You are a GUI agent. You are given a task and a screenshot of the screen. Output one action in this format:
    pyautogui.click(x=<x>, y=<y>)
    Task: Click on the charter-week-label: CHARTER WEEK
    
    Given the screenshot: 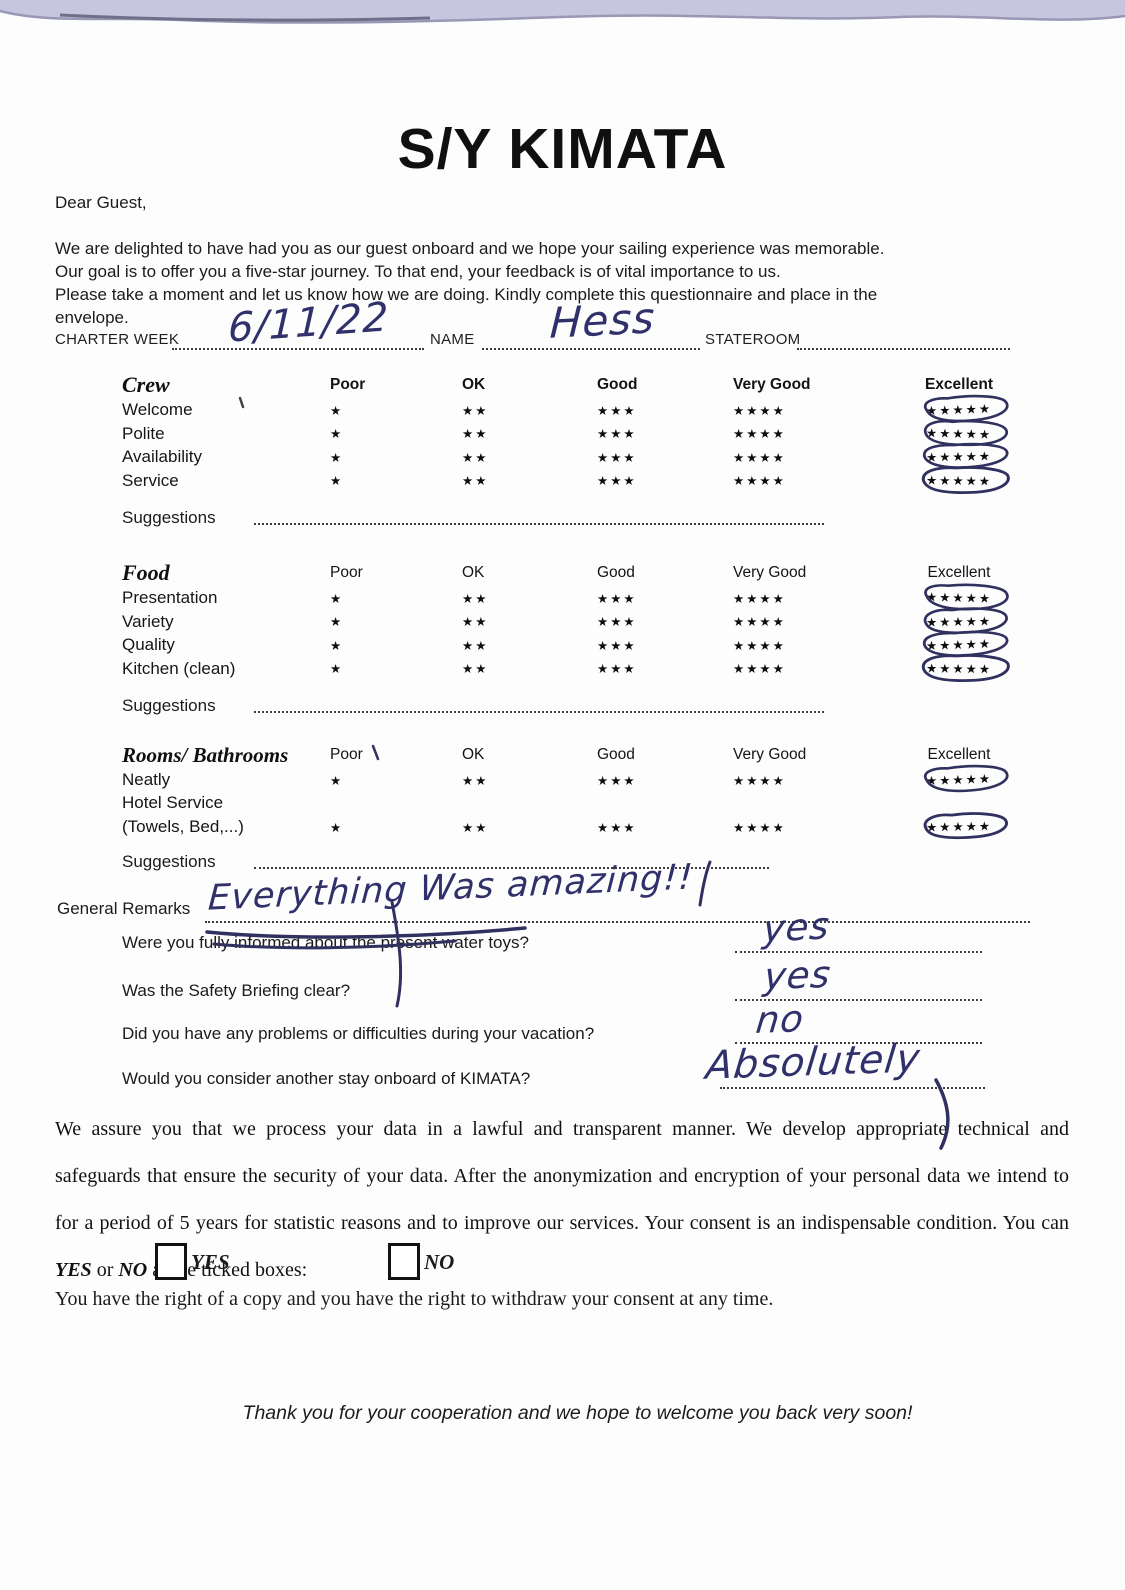 What is the action you would take?
    pyautogui.click(x=117, y=339)
    